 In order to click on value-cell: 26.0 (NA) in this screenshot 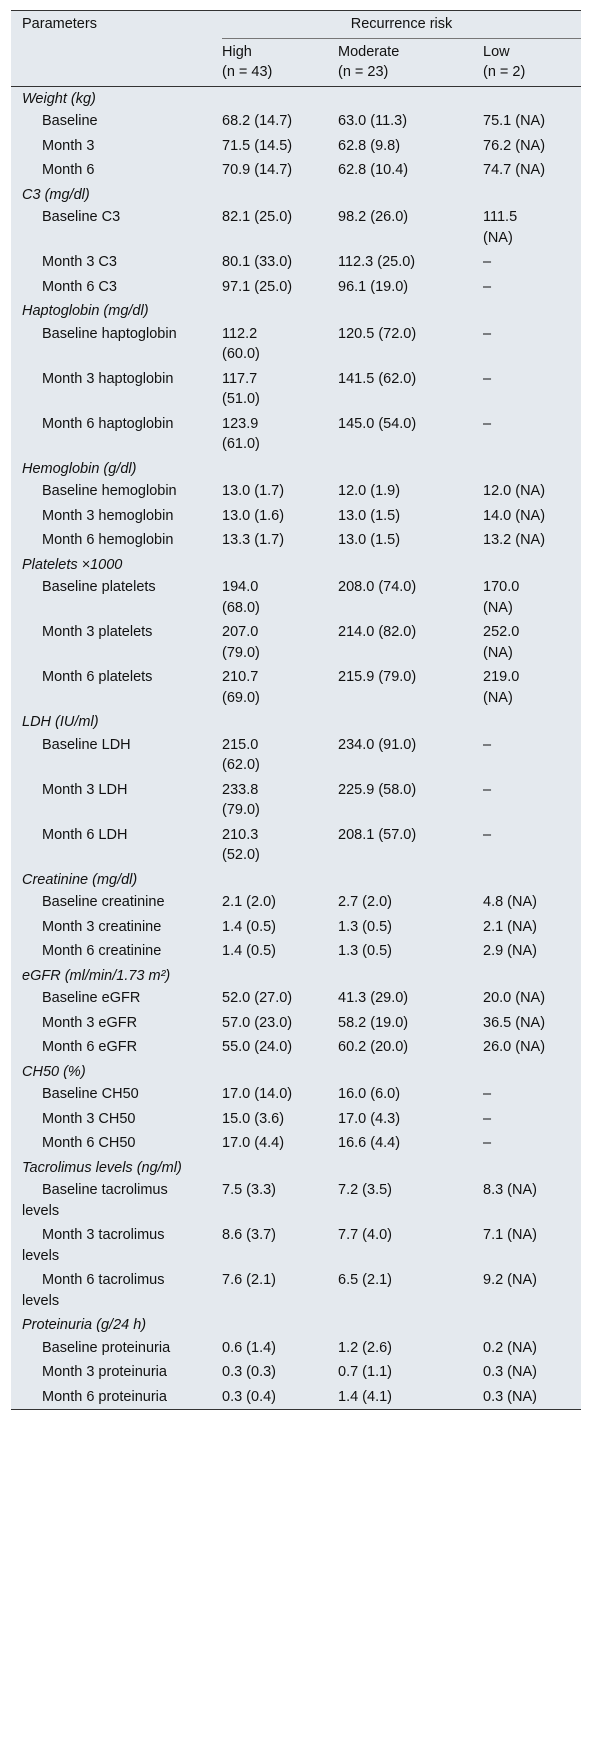, I will do `click(514, 1047)`.